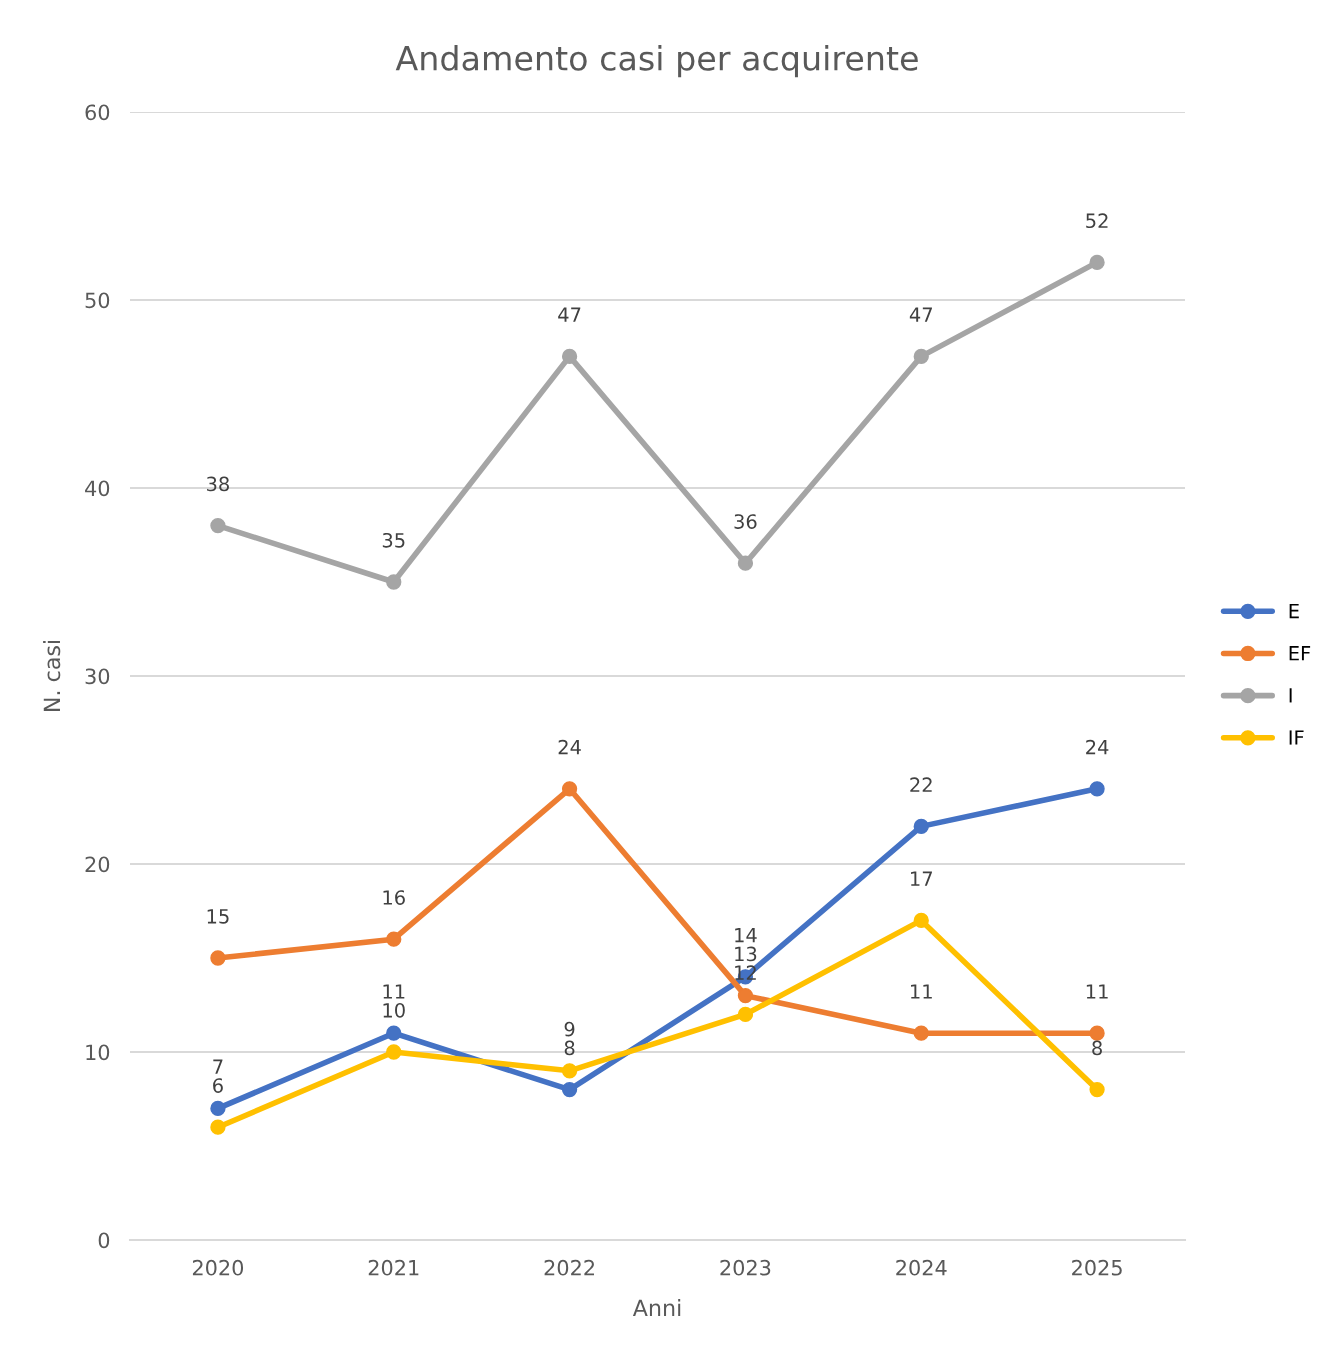  I want to click on x-axis-title: Anni, so click(656, 1307).